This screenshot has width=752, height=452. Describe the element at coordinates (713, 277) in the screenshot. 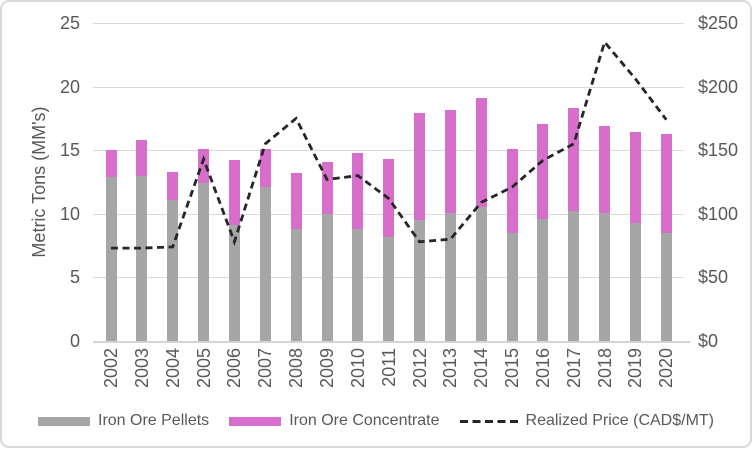

I see `right-axis-tick: $50` at that location.